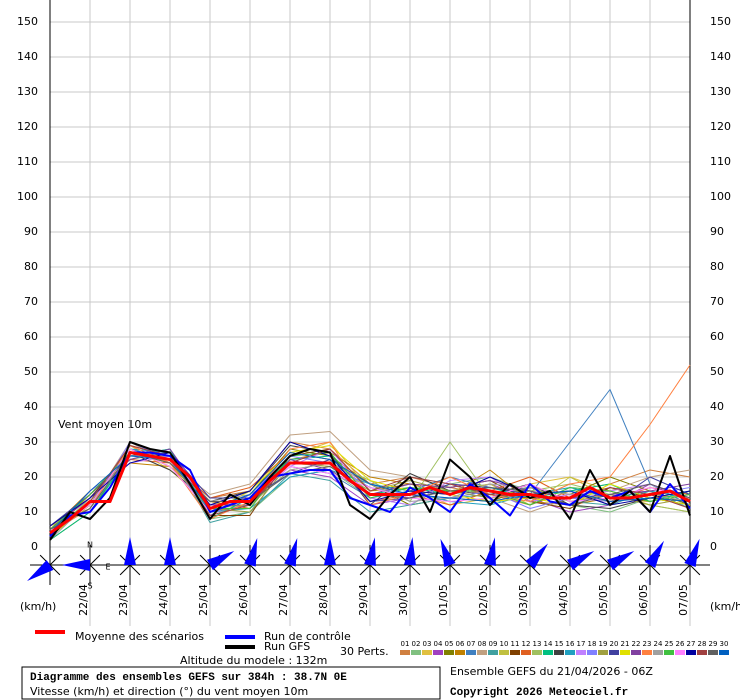 The image size is (740, 700). Describe the element at coordinates (539, 693) in the screenshot. I see `copyright: Copyright 2026 Meteociel.fr` at that location.